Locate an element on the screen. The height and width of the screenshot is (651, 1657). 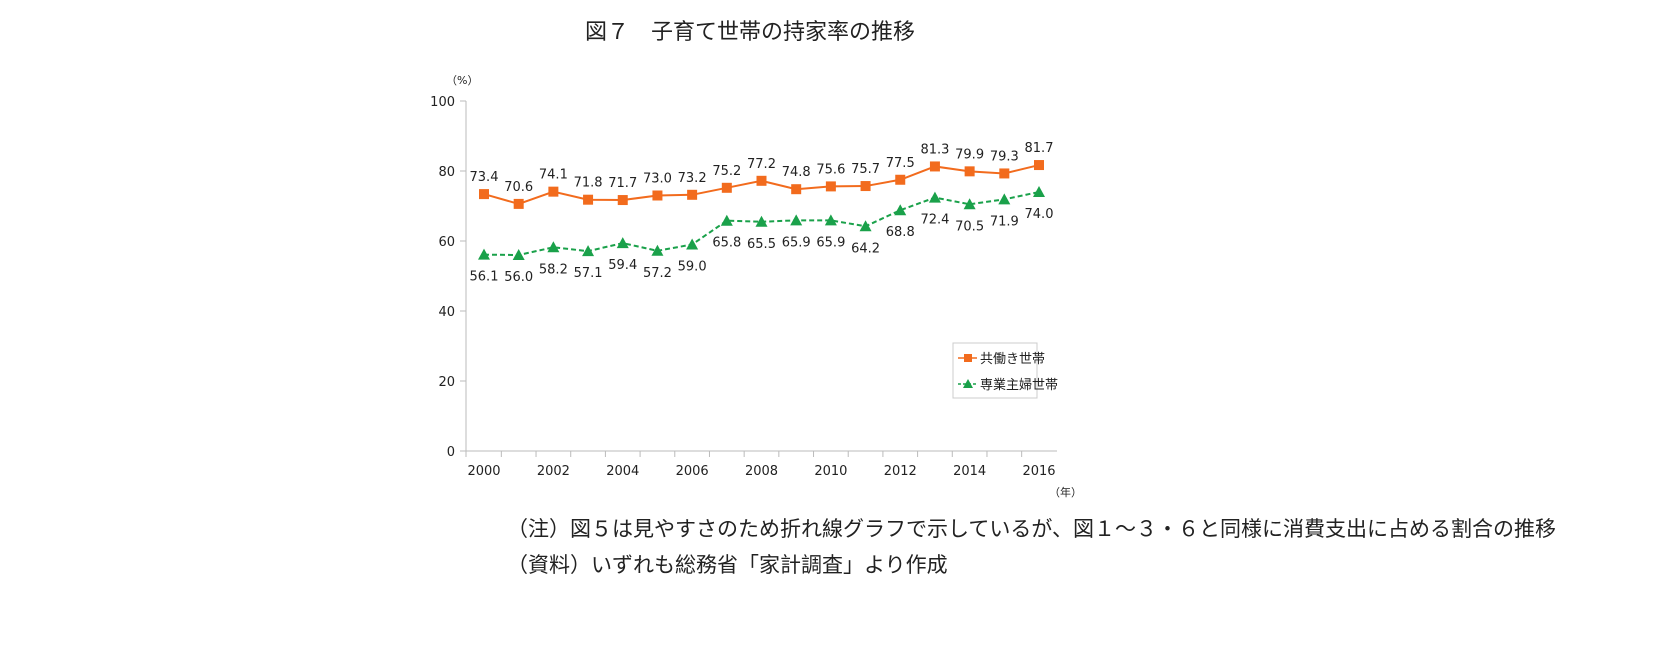
legend-marker-triangle is located at coordinates (968, 383).